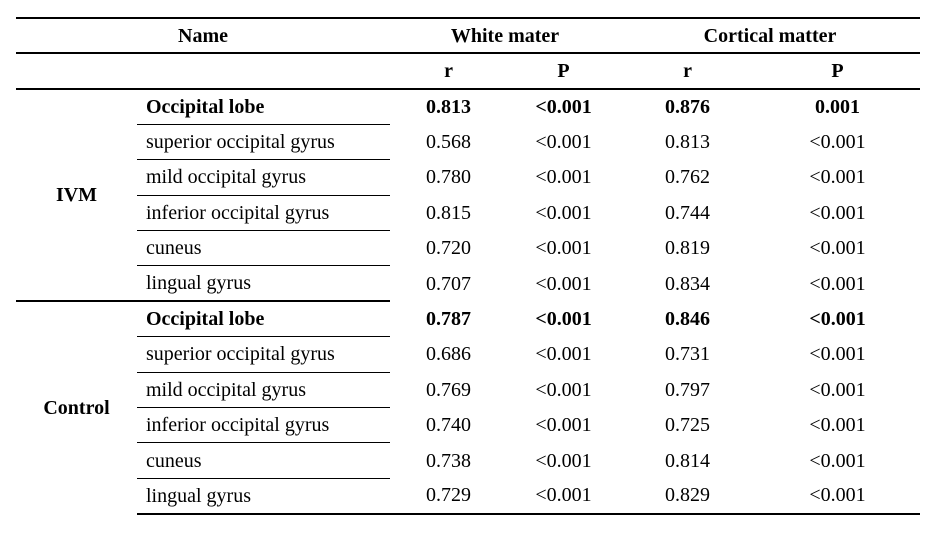 This screenshot has height=560, width=931. I want to click on group-label-control: Control, so click(76, 408).